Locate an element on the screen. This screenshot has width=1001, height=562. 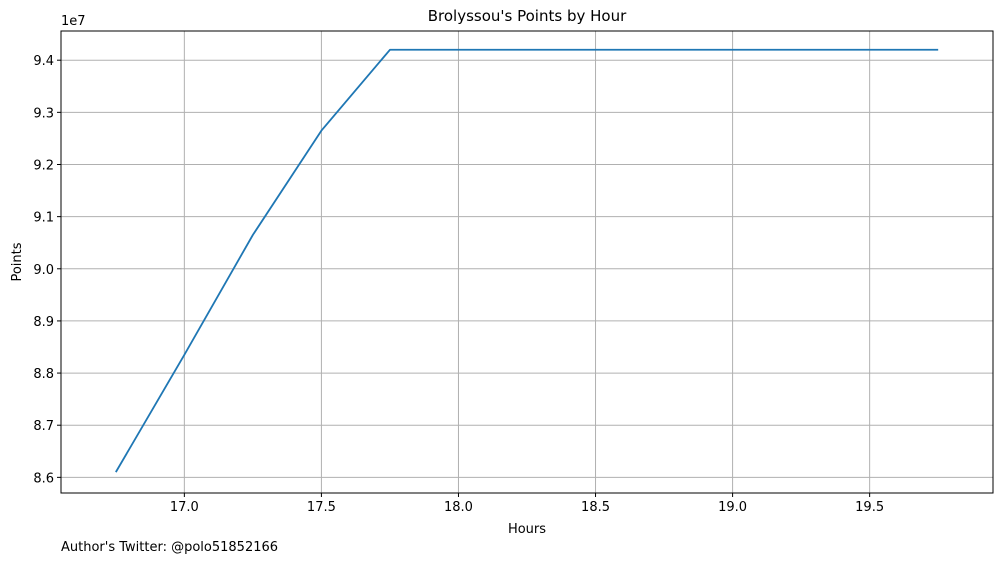
x-tick-label: 17.5 is located at coordinates (321, 507).